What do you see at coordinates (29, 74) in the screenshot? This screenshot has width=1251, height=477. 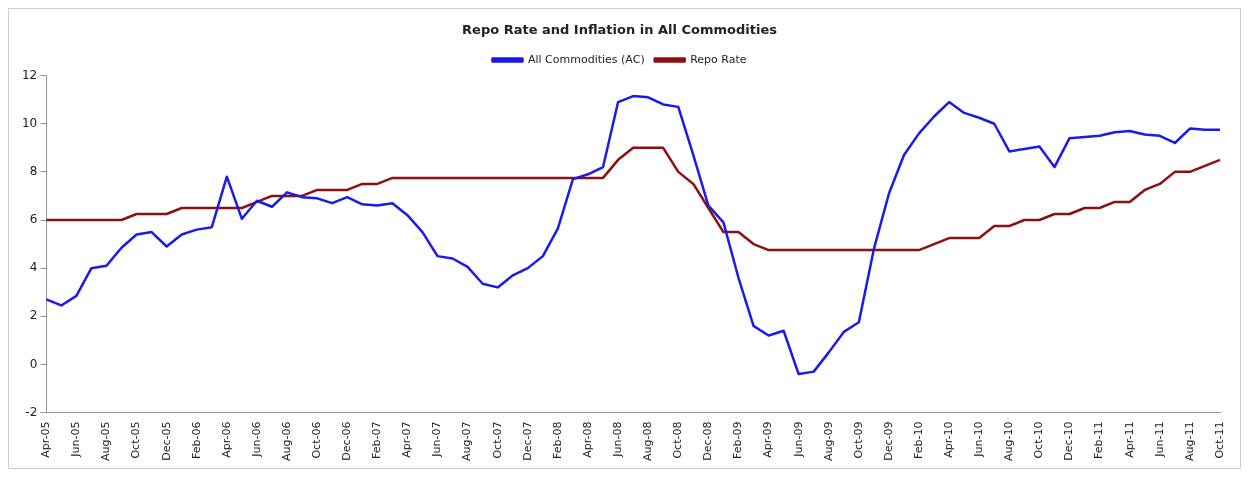 I see `y-tick-label: 12` at bounding box center [29, 74].